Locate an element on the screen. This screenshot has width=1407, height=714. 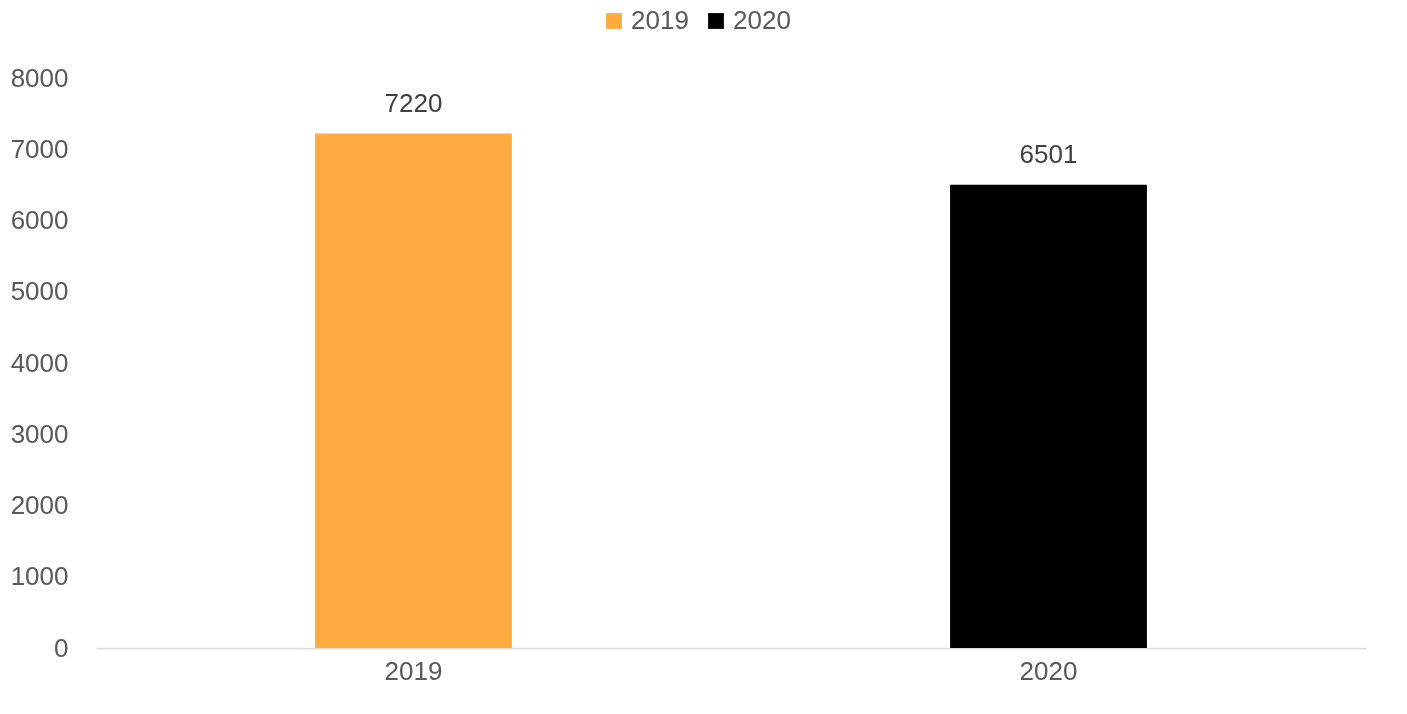
y-tick-label: 6000 is located at coordinates (39, 220).